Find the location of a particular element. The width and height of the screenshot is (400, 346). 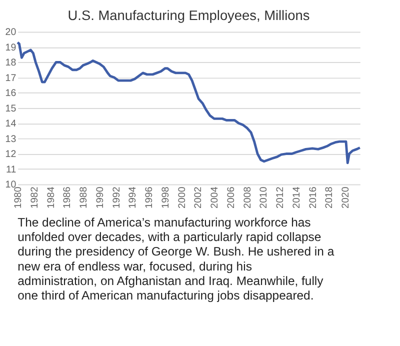

x-tick-label: 1988 is located at coordinates (84, 197).